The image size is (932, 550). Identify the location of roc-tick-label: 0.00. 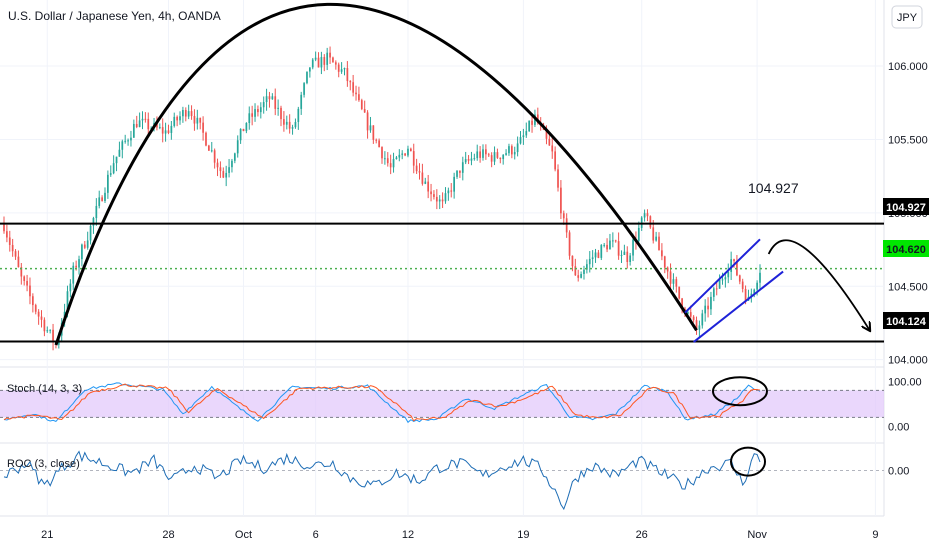
(898, 472).